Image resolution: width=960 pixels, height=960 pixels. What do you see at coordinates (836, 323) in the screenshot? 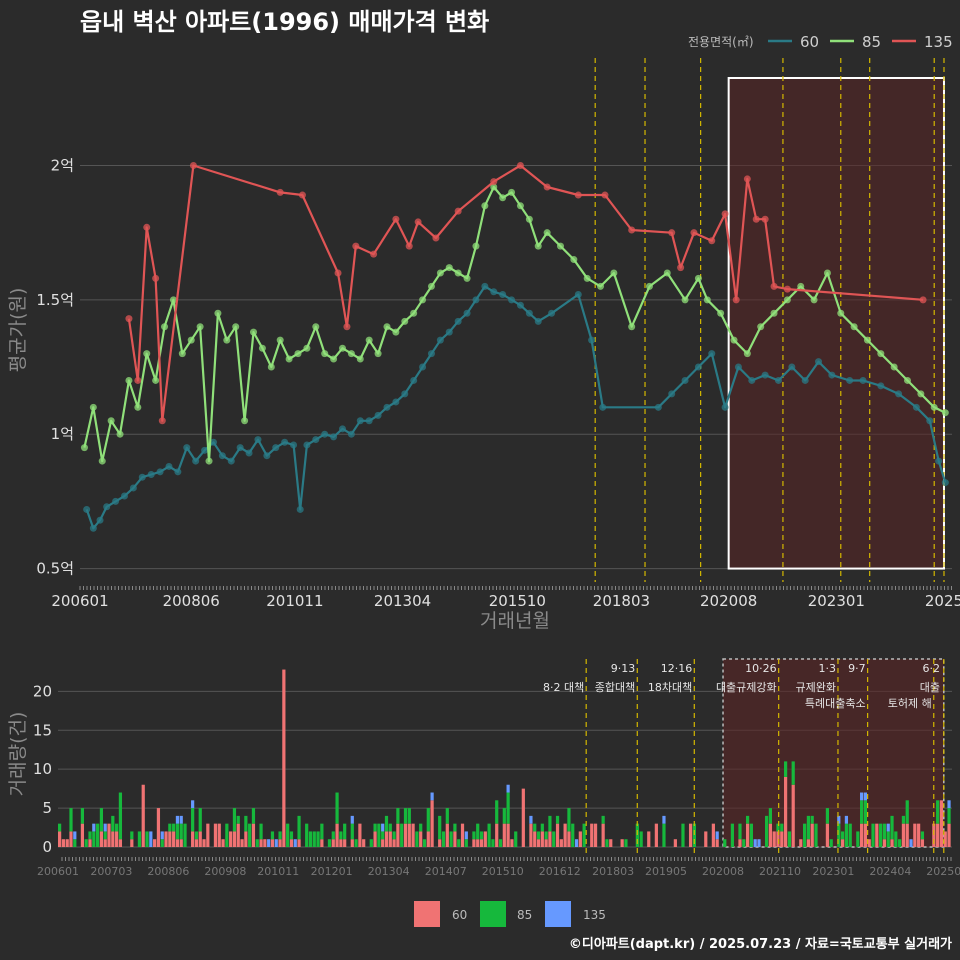
I see `top-highlight-region` at bounding box center [836, 323].